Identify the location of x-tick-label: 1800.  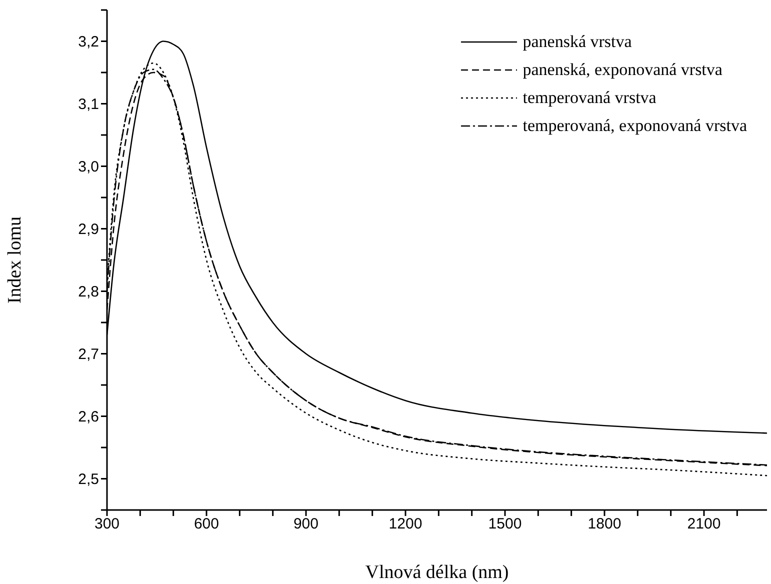
(605, 524).